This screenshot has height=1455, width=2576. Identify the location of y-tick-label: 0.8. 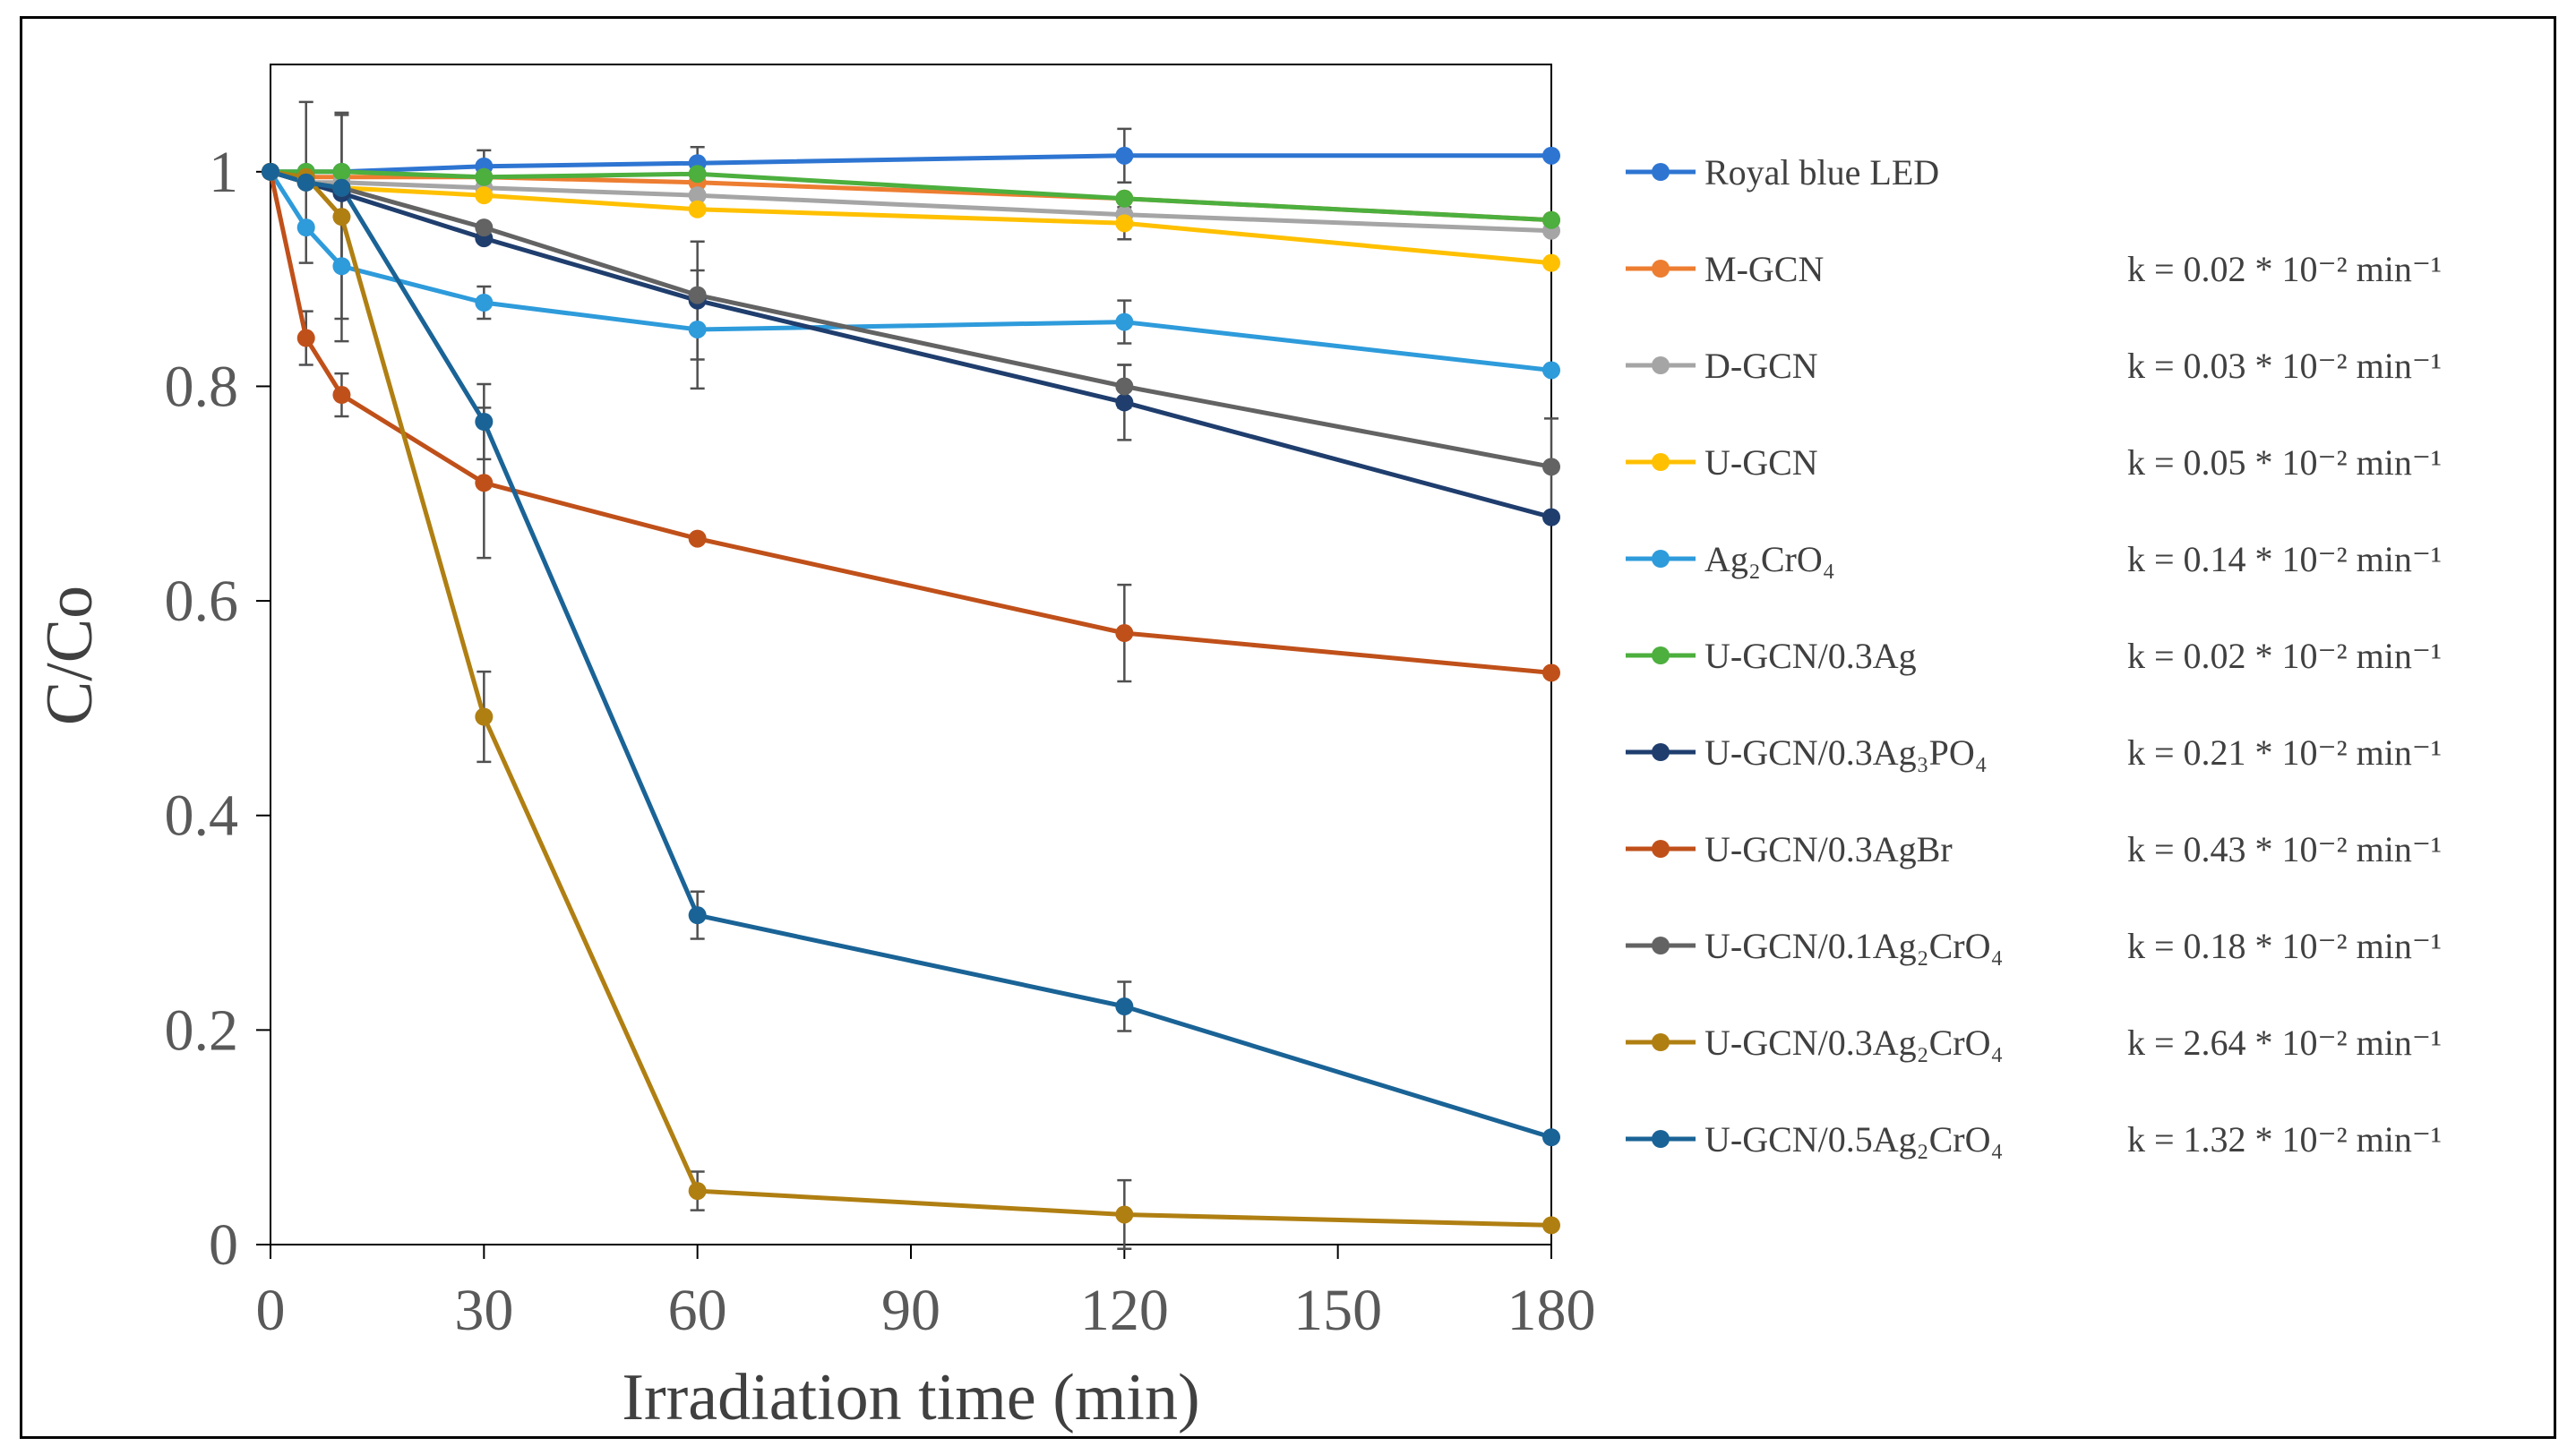
(202, 386).